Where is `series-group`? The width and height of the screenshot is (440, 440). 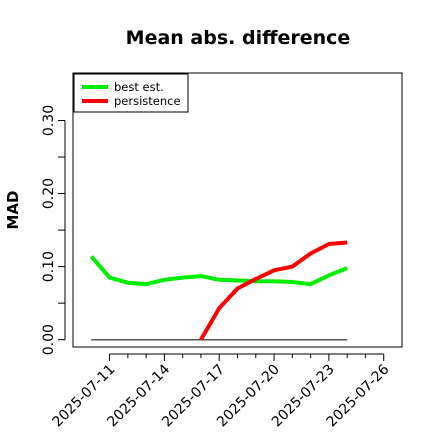
series-group is located at coordinates (218, 290).